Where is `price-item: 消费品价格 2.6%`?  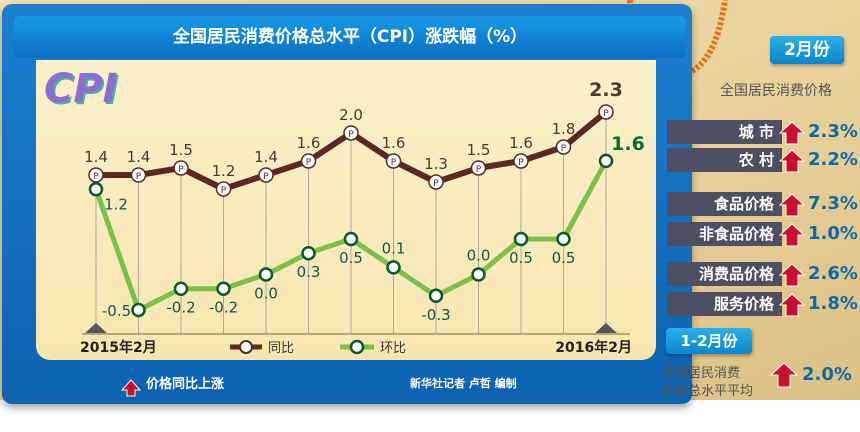
price-item: 消费品价格 2.6% is located at coordinates (762, 274).